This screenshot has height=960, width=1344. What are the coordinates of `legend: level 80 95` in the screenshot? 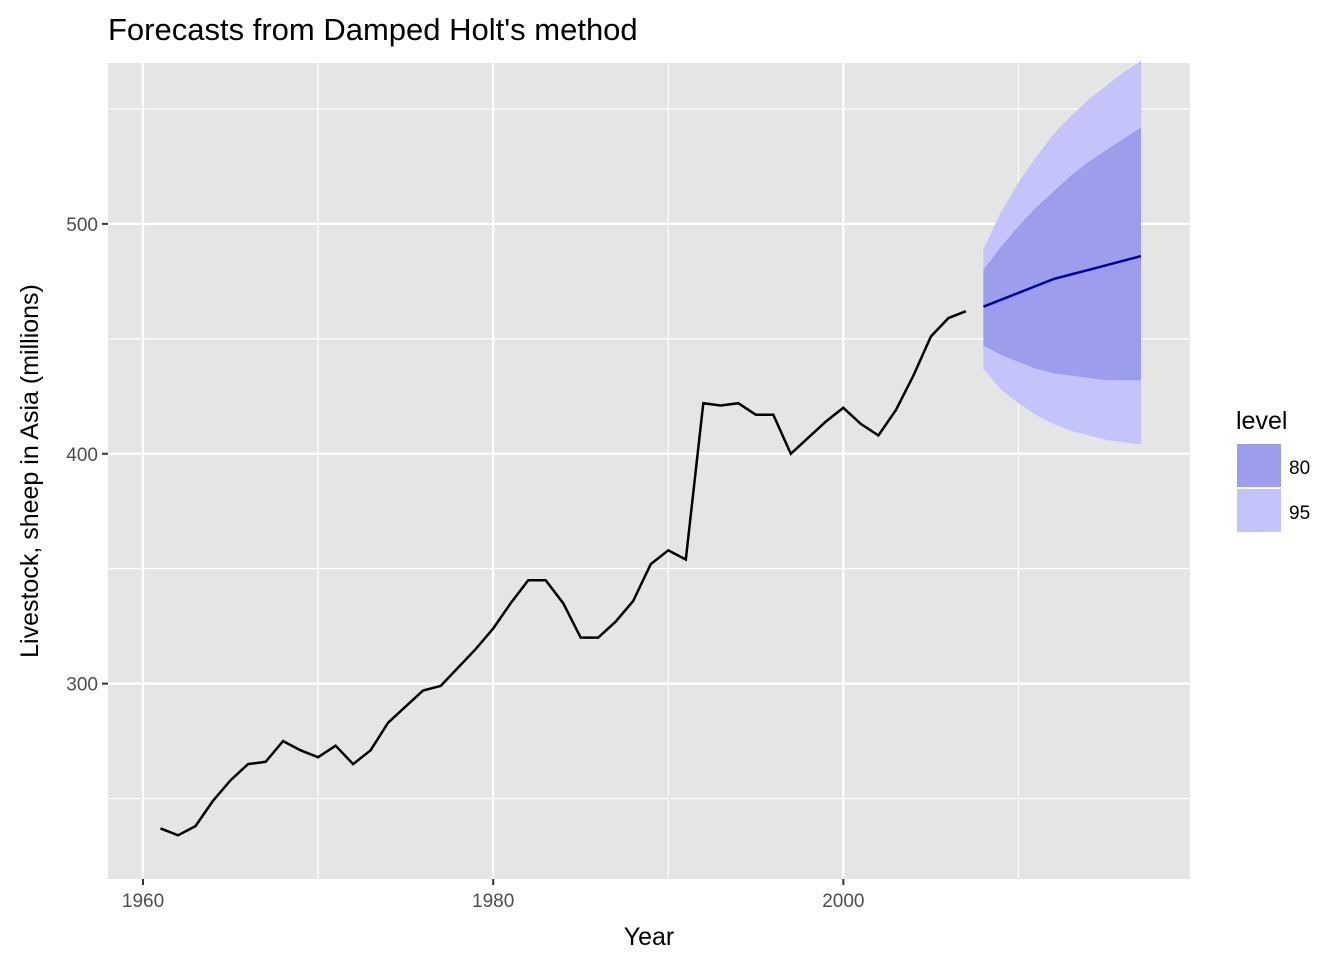 It's located at (1273, 469).